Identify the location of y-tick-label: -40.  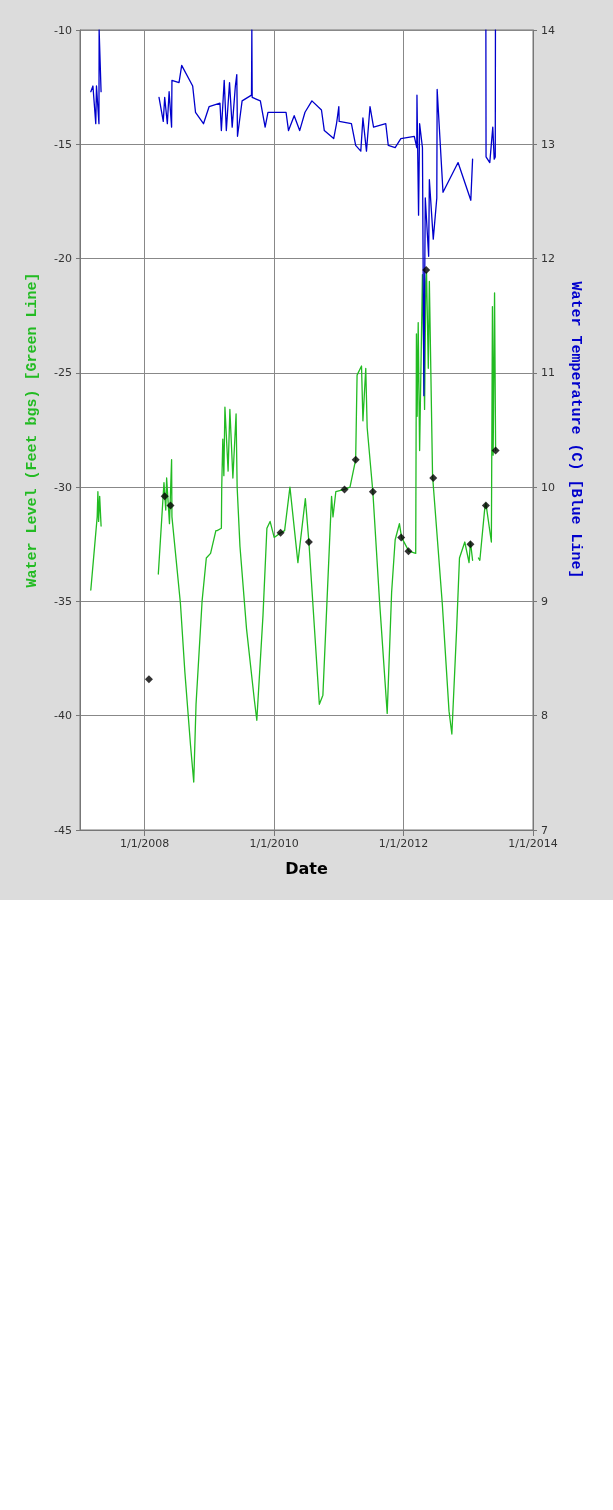
(63, 716).